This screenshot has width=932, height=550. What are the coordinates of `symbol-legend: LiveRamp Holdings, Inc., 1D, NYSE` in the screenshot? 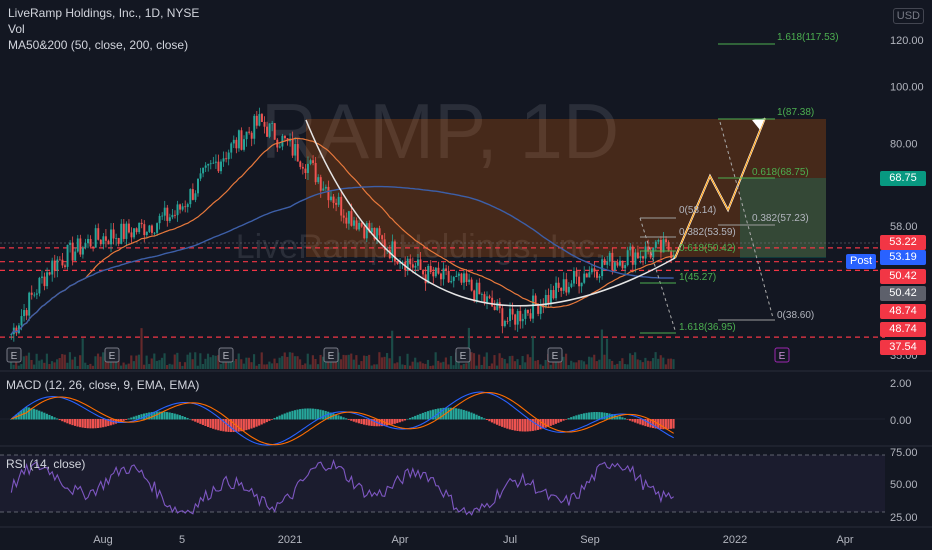 It's located at (104, 13).